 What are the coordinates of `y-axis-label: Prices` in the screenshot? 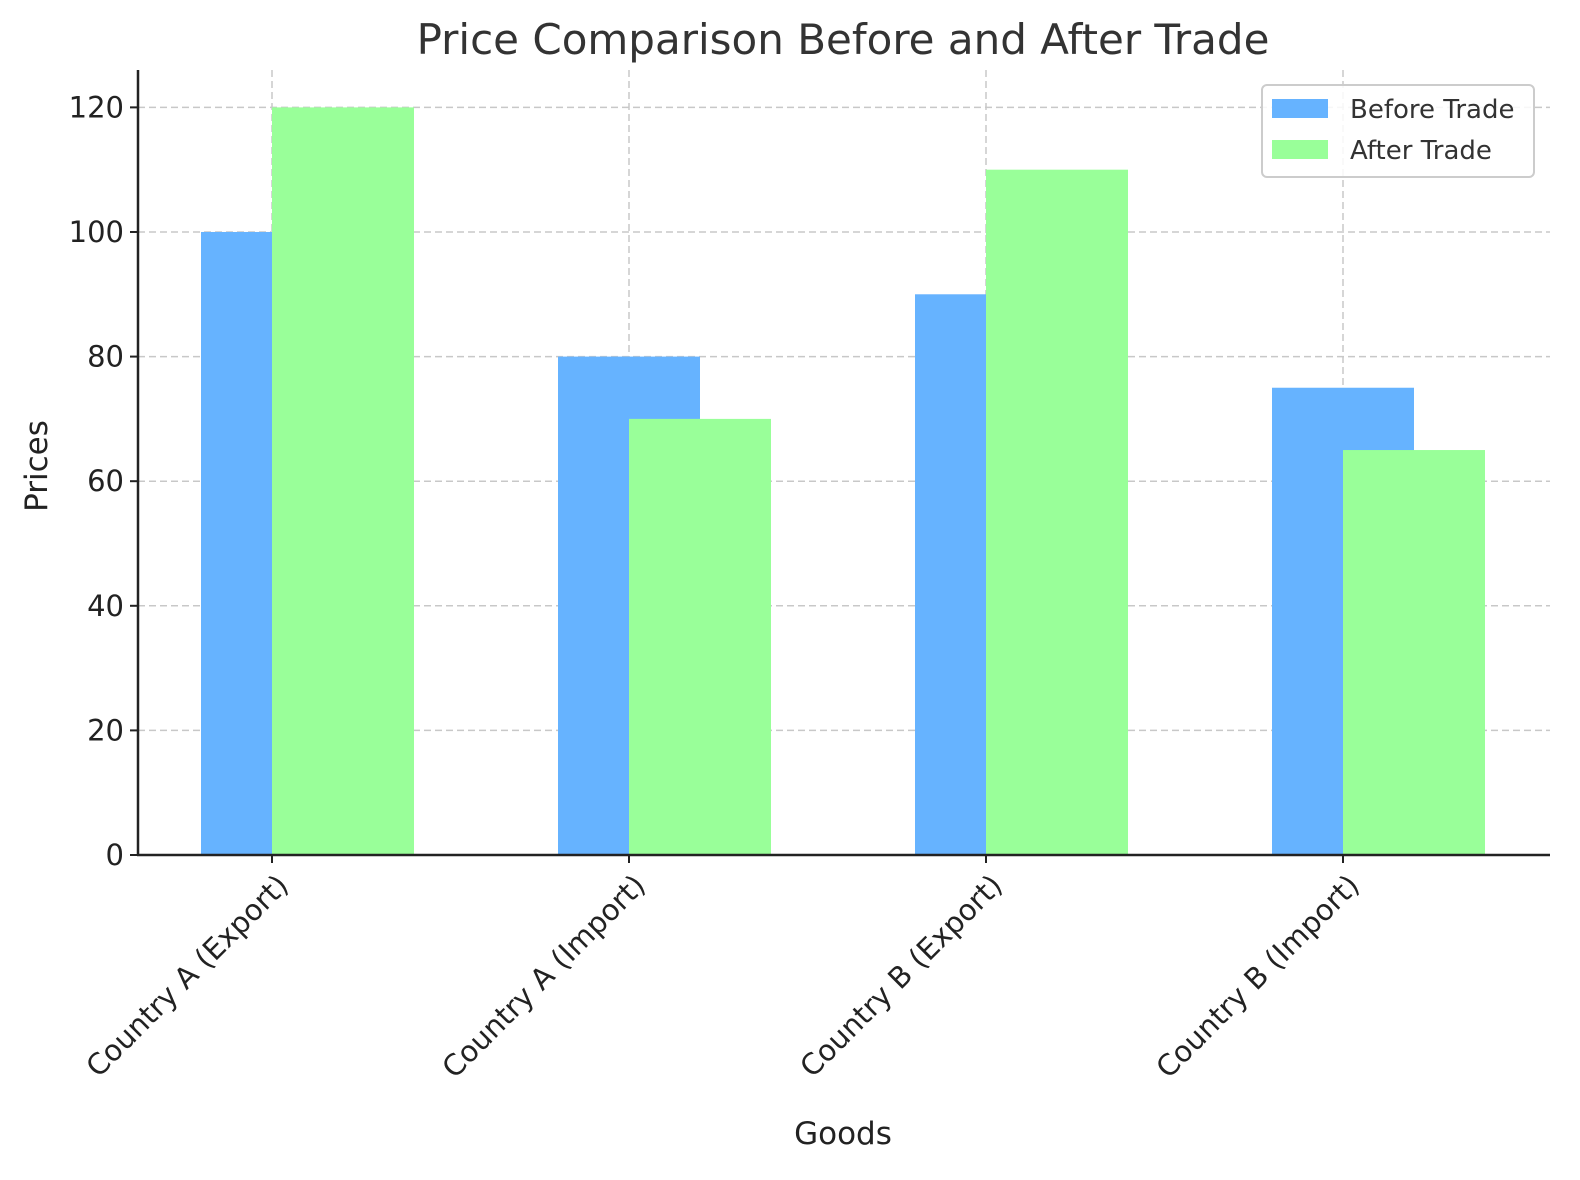 It's located at (37, 466).